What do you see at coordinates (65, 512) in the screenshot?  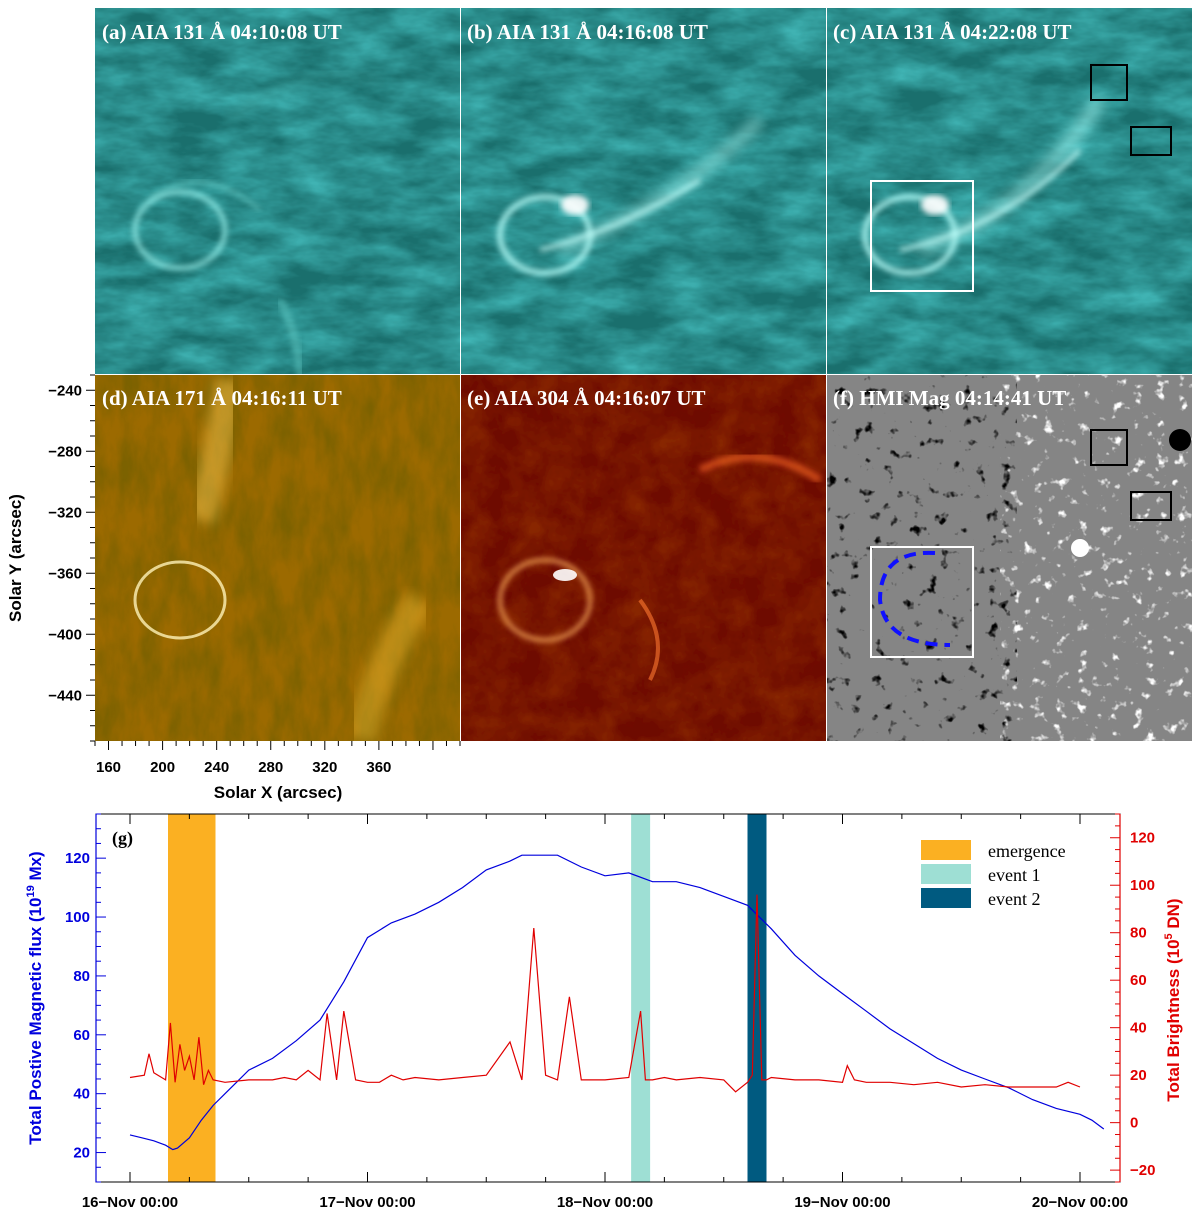 I see `solar-y-tick-label: −320` at bounding box center [65, 512].